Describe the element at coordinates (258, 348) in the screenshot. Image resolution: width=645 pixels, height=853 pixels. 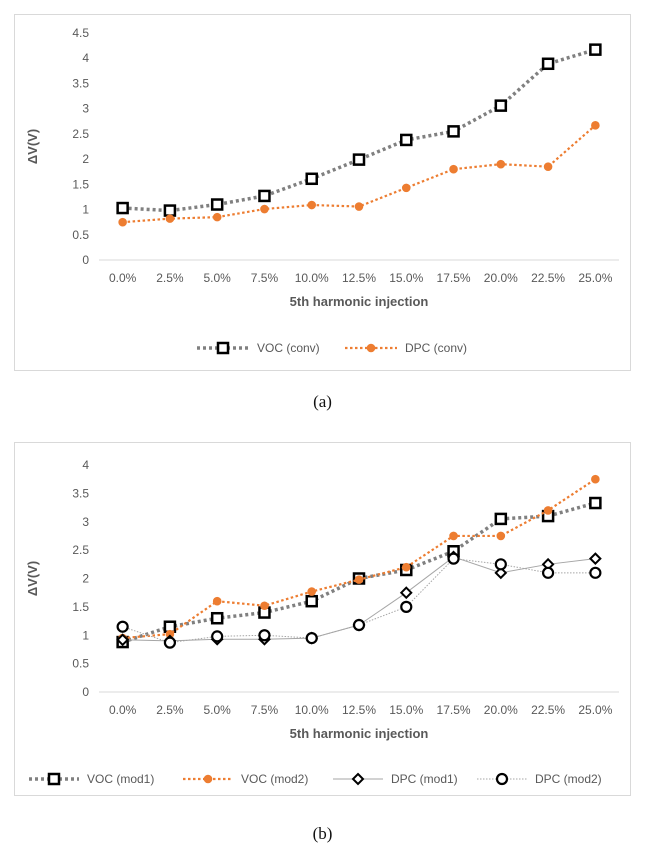
I see `legend-item: VOC (conv)` at that location.